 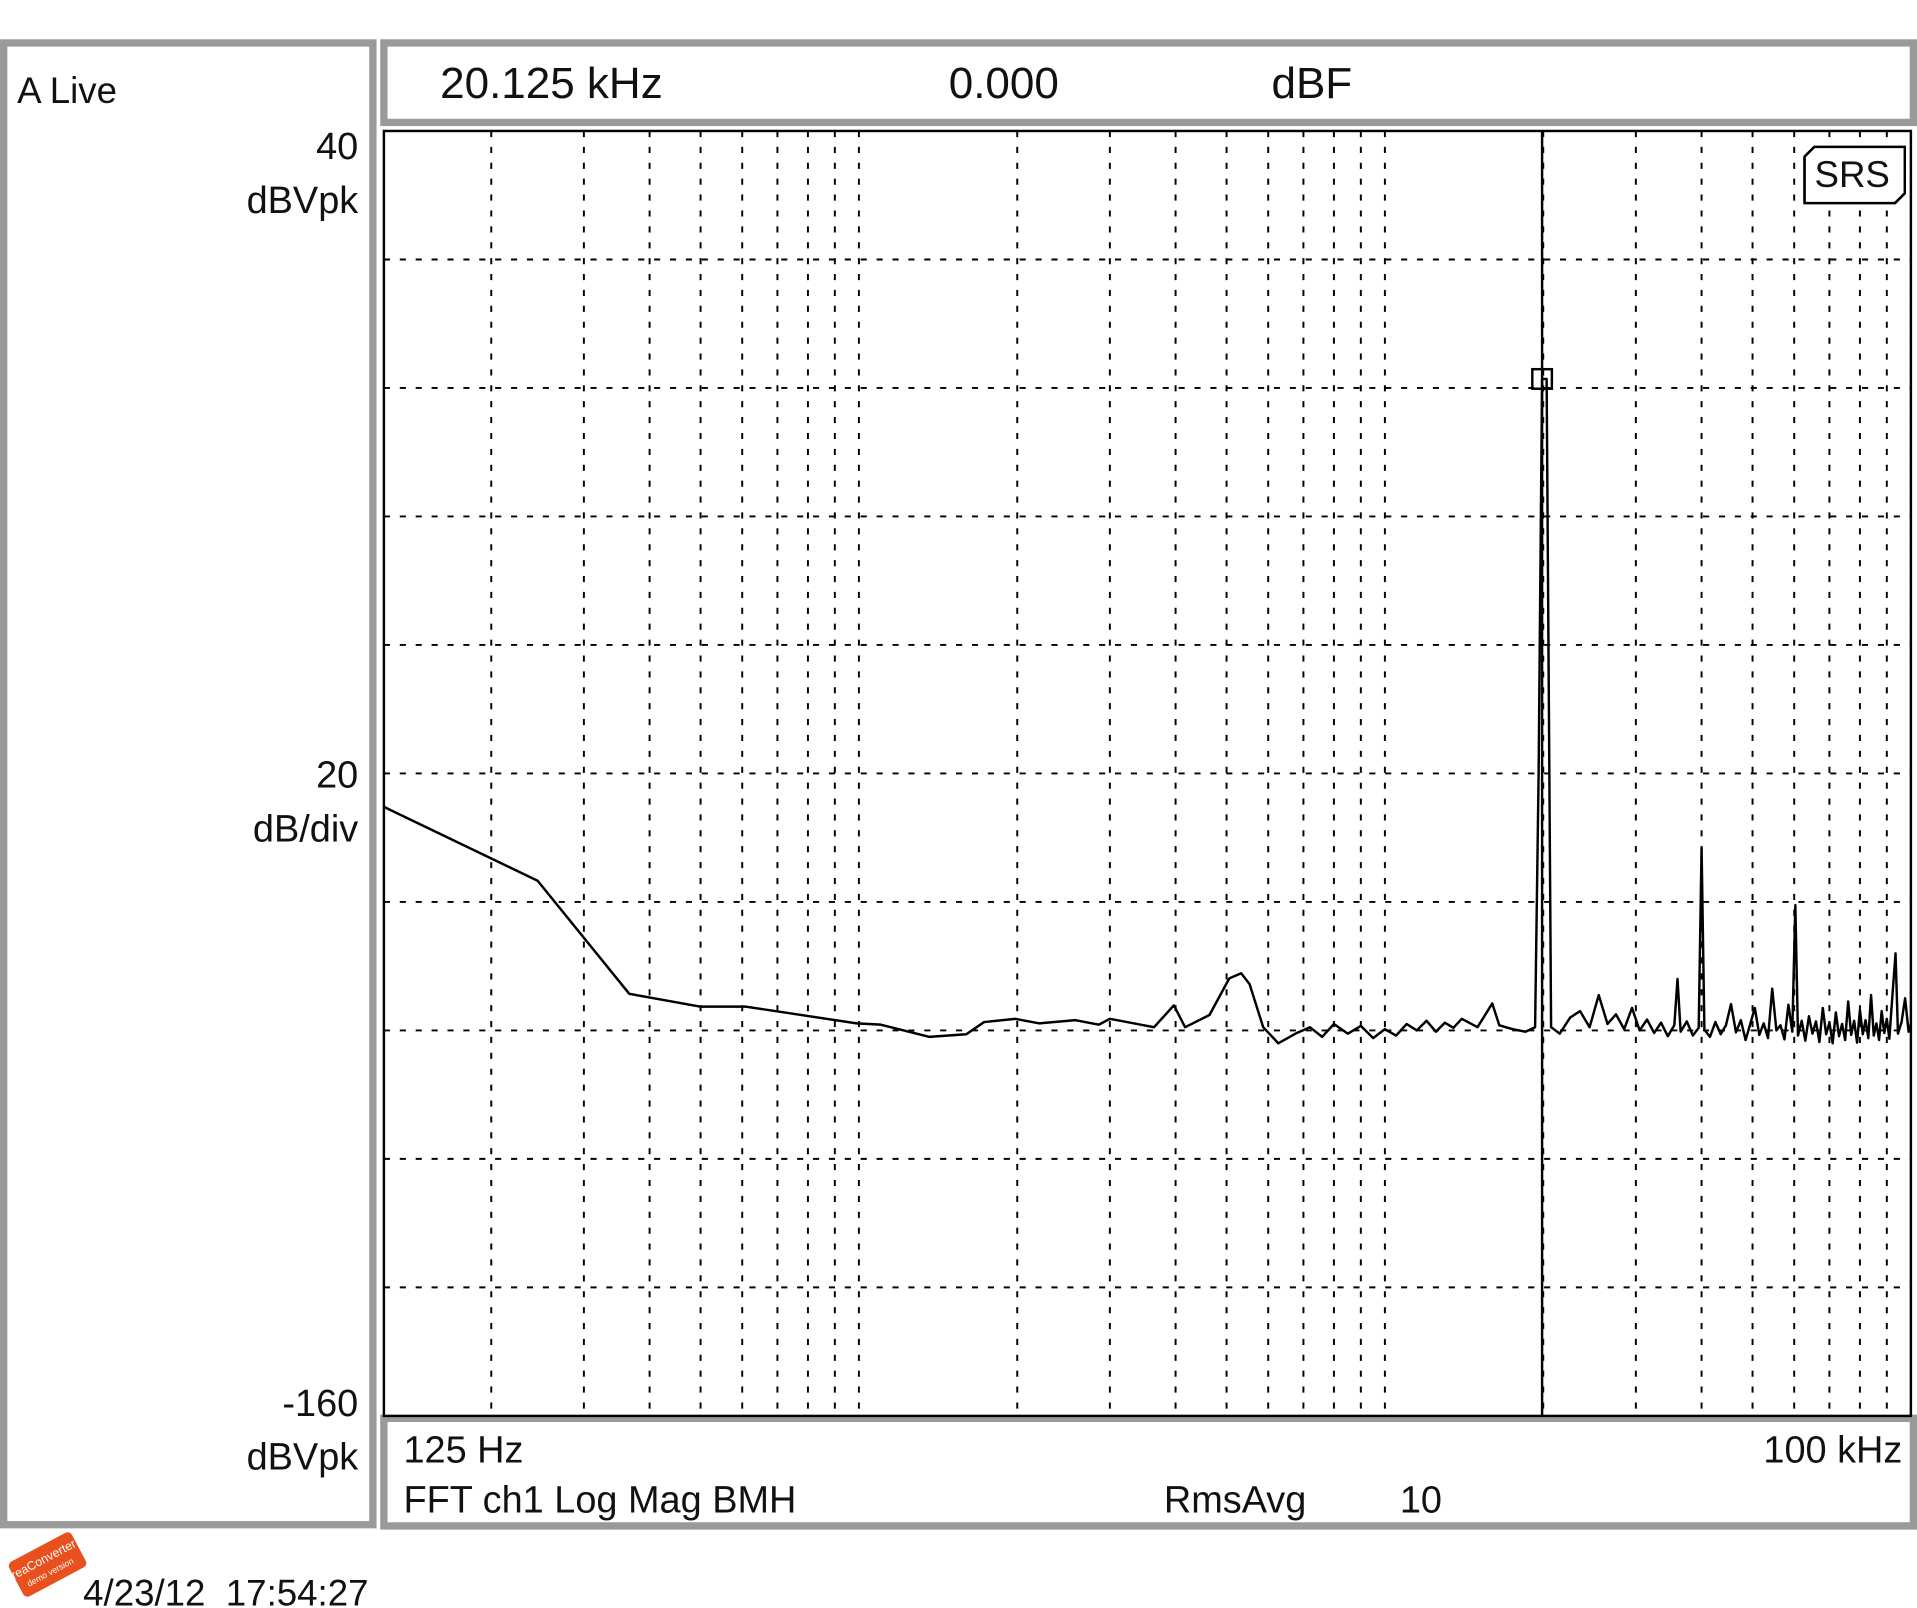 What do you see at coordinates (1148, 1472) in the screenshot?
I see `info-bar` at bounding box center [1148, 1472].